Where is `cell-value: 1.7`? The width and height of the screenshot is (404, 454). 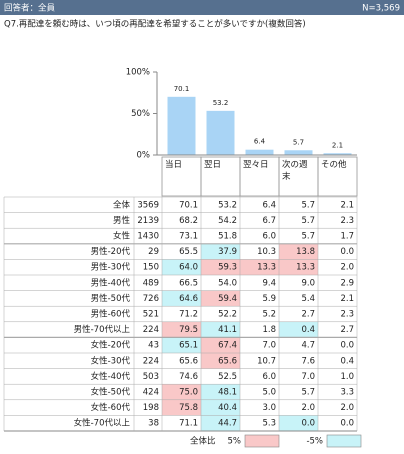
cell-value: 1.7 is located at coordinates (347, 237).